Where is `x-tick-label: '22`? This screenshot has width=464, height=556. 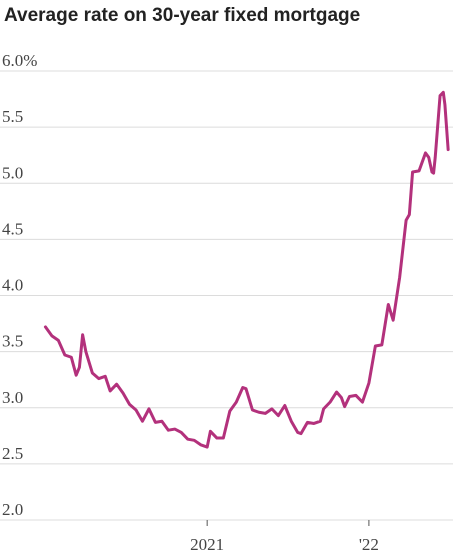 x-tick-label: '22 is located at coordinates (369, 544).